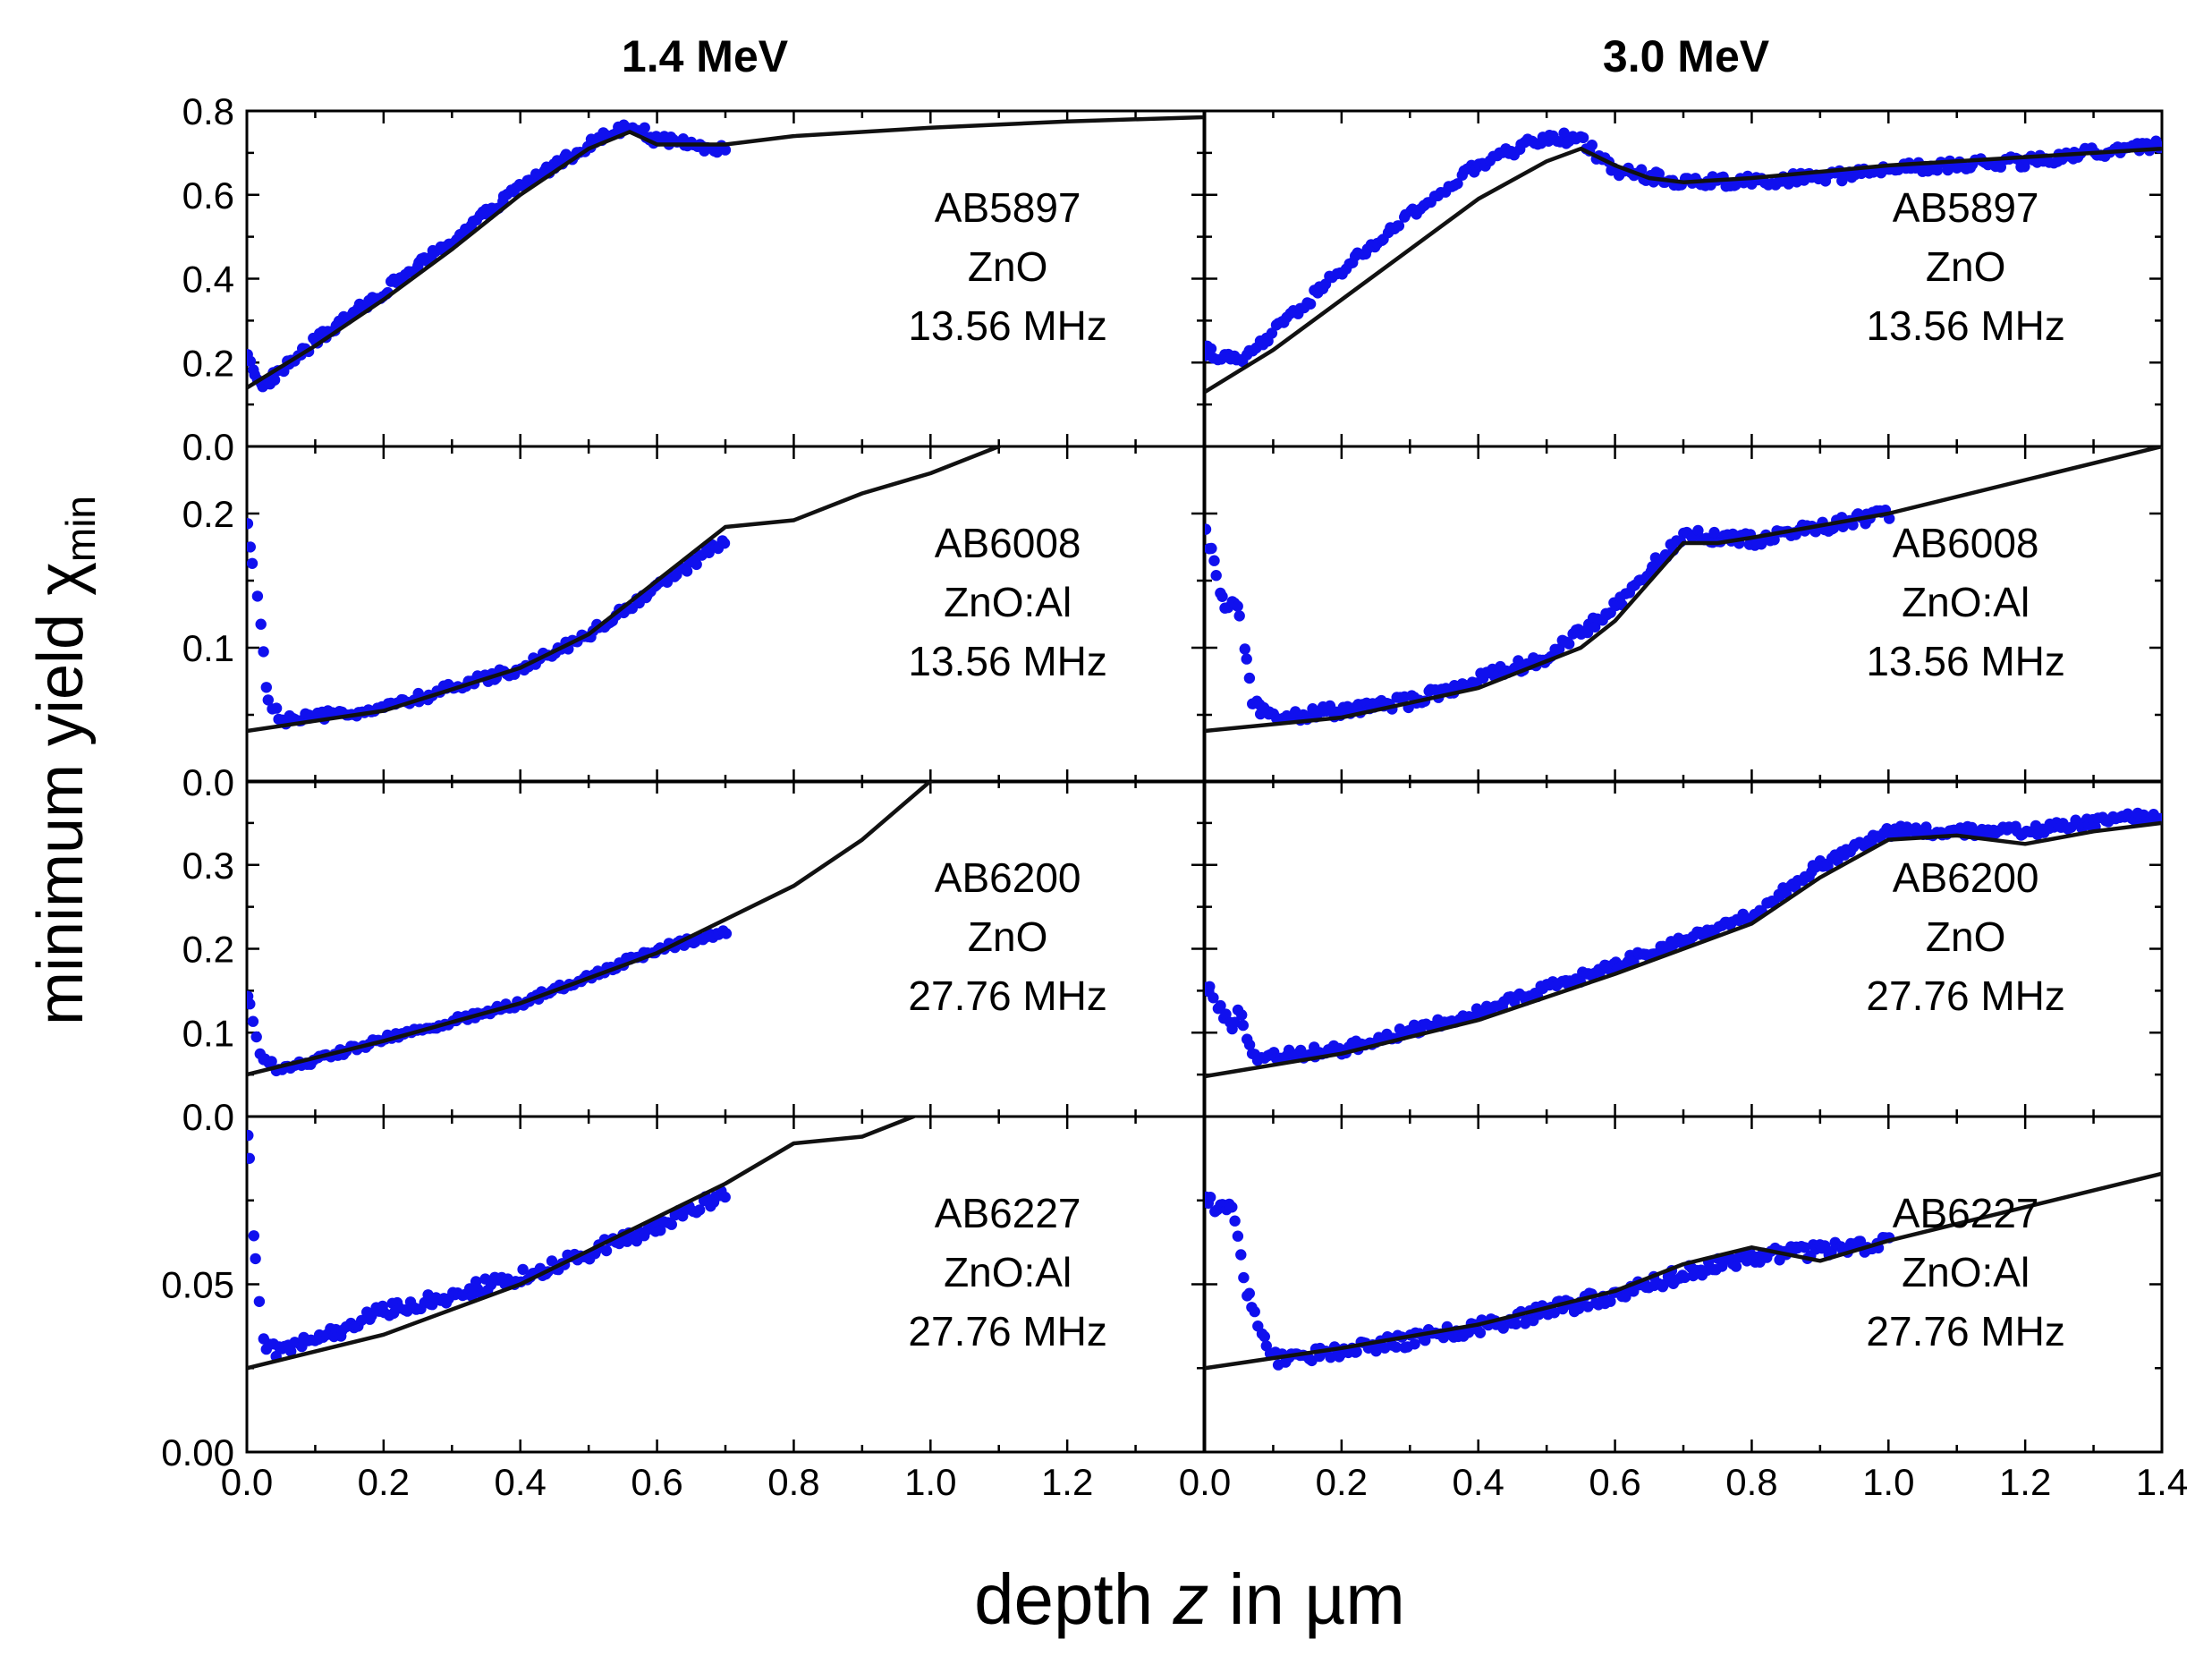  What do you see at coordinates (1306, 1599) in the screenshot?
I see `x-axis-title-suffix: in µm` at bounding box center [1306, 1599].